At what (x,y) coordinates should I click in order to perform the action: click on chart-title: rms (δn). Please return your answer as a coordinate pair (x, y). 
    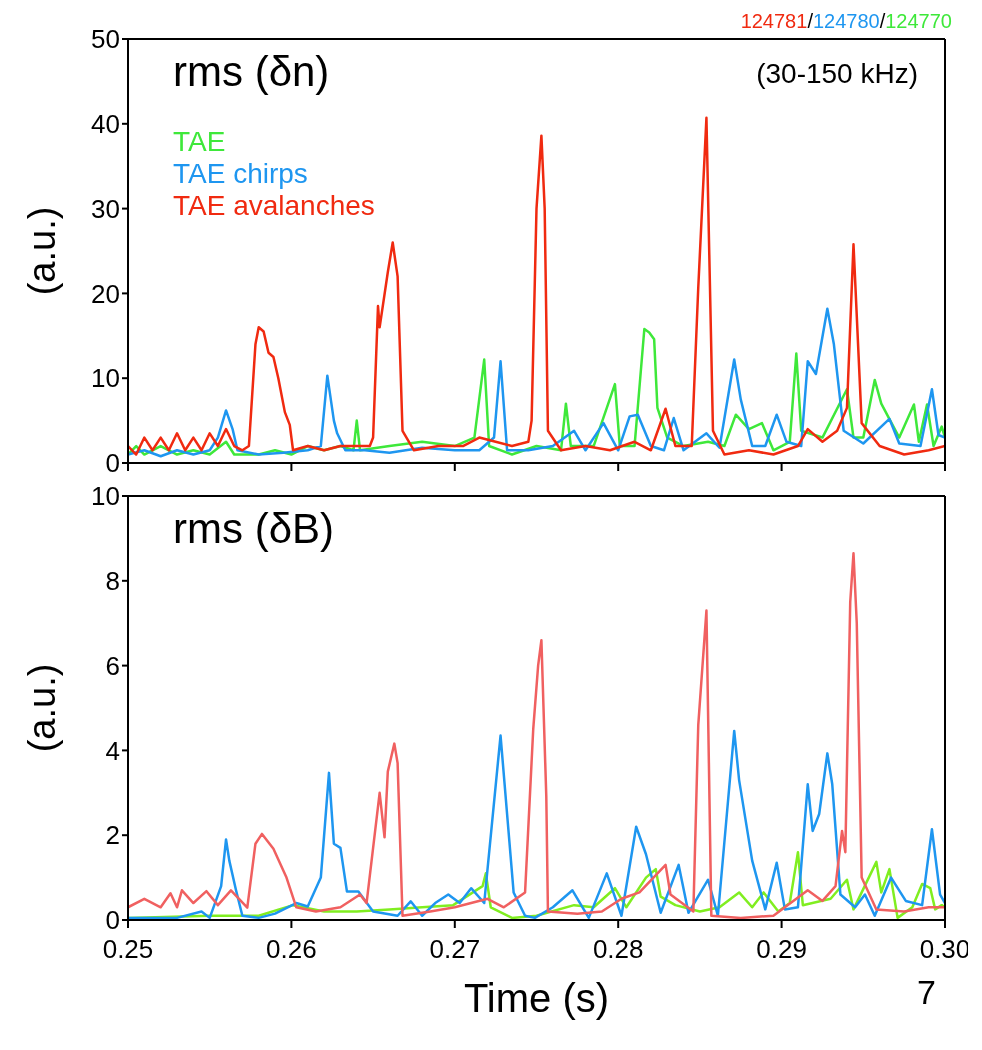
    Looking at the image, I should click on (251, 72).